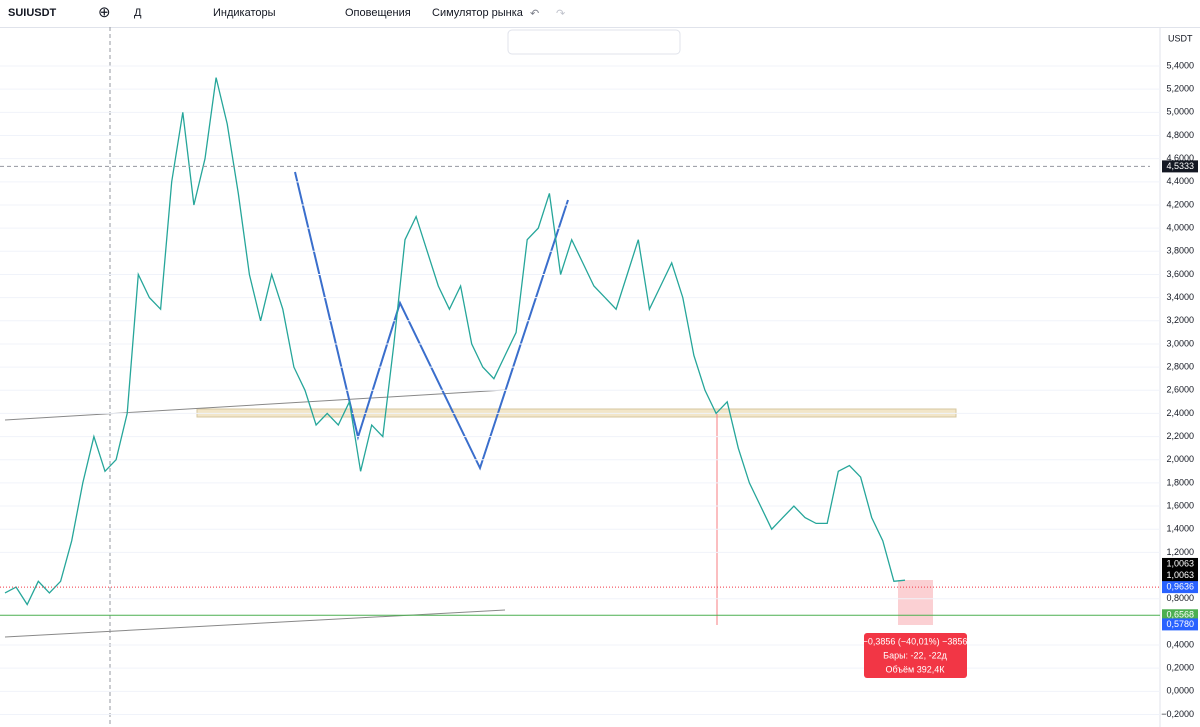  I want to click on y-tick-label: 4,6000, so click(1180, 158).